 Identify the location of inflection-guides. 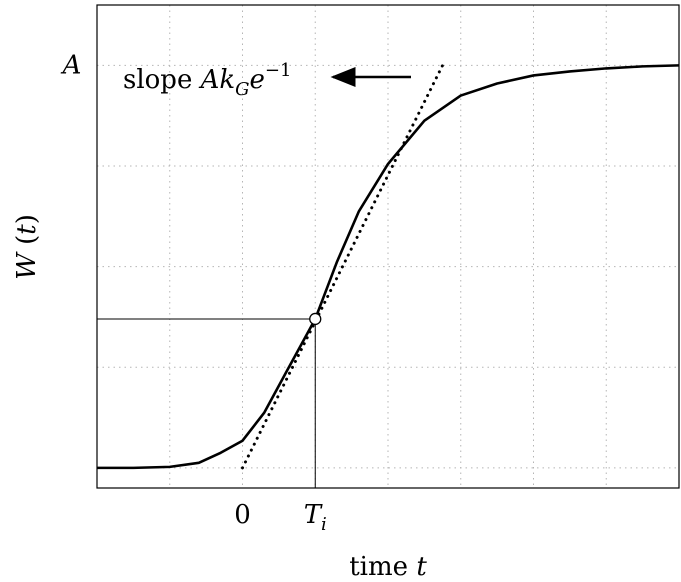
(206, 403).